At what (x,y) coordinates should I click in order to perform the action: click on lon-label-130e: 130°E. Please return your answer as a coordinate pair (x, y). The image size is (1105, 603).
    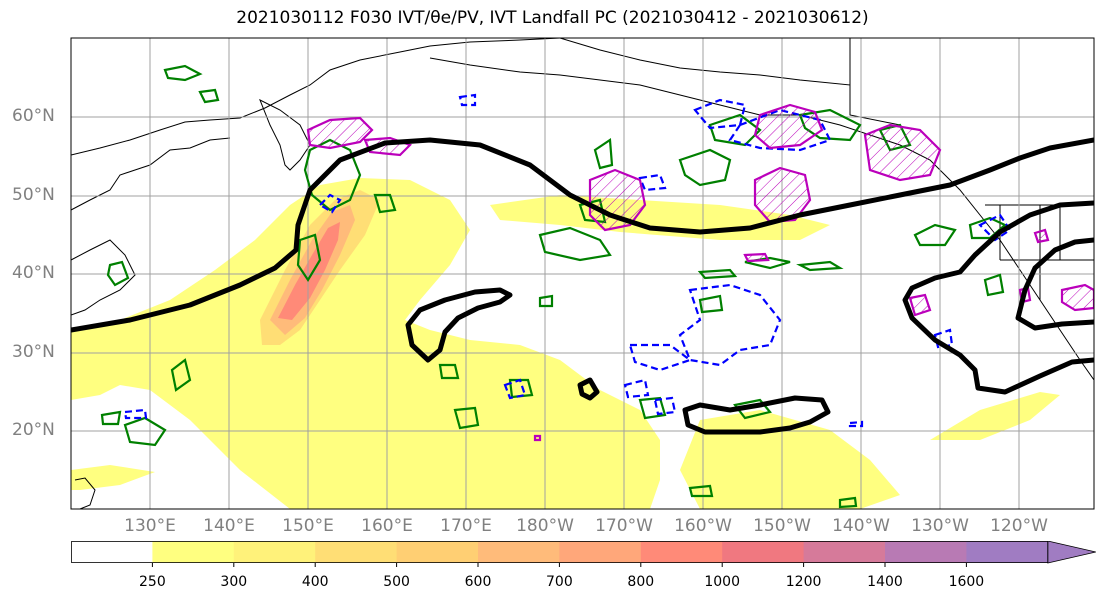
    Looking at the image, I should click on (150, 526).